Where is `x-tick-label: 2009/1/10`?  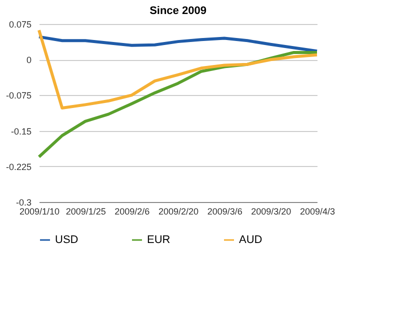 x-tick-label: 2009/1/10 is located at coordinates (39, 211).